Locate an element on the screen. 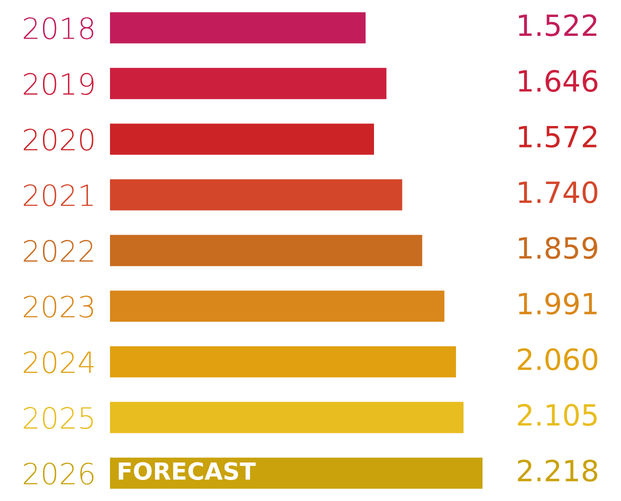 This screenshot has height=501, width=621. y-tick-label: 2025 is located at coordinates (58, 418).